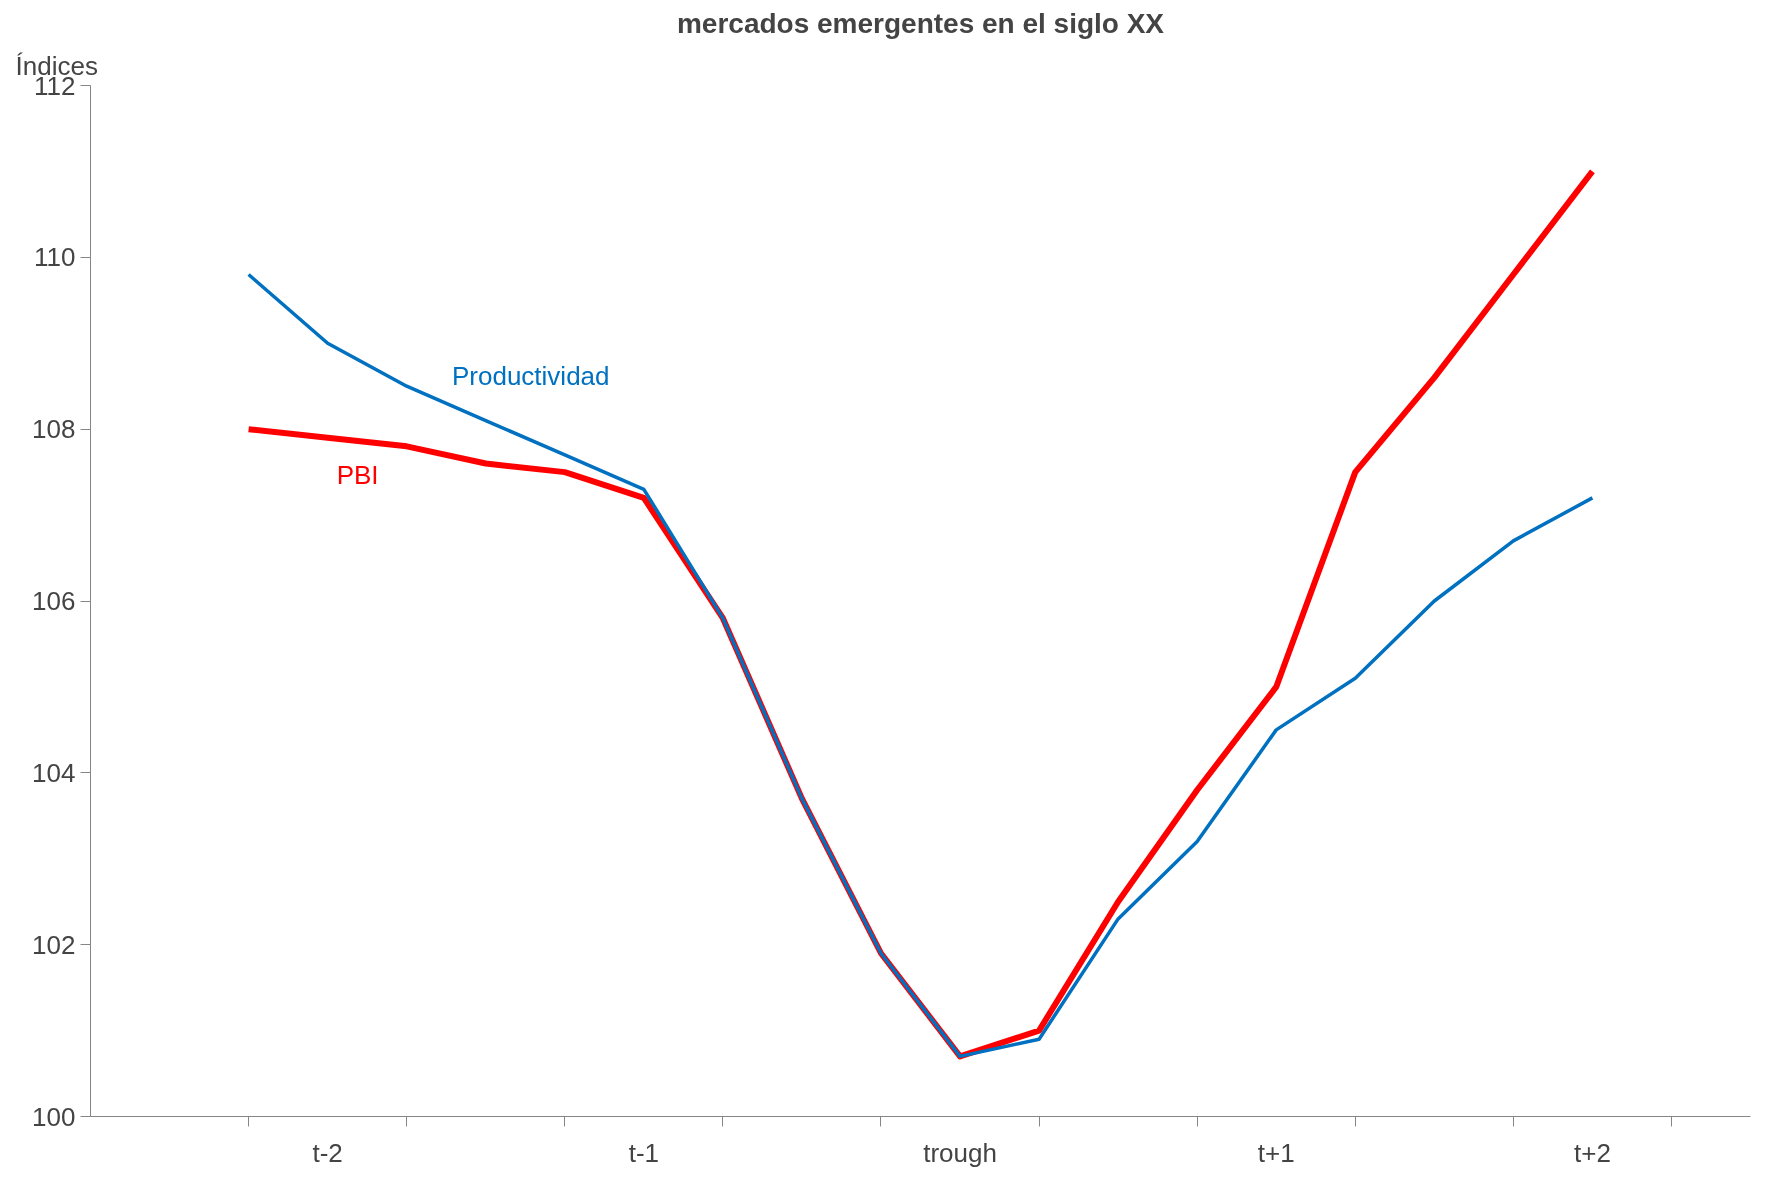  Describe the element at coordinates (54, 601) in the screenshot. I see `y-tick-label: 106` at that location.